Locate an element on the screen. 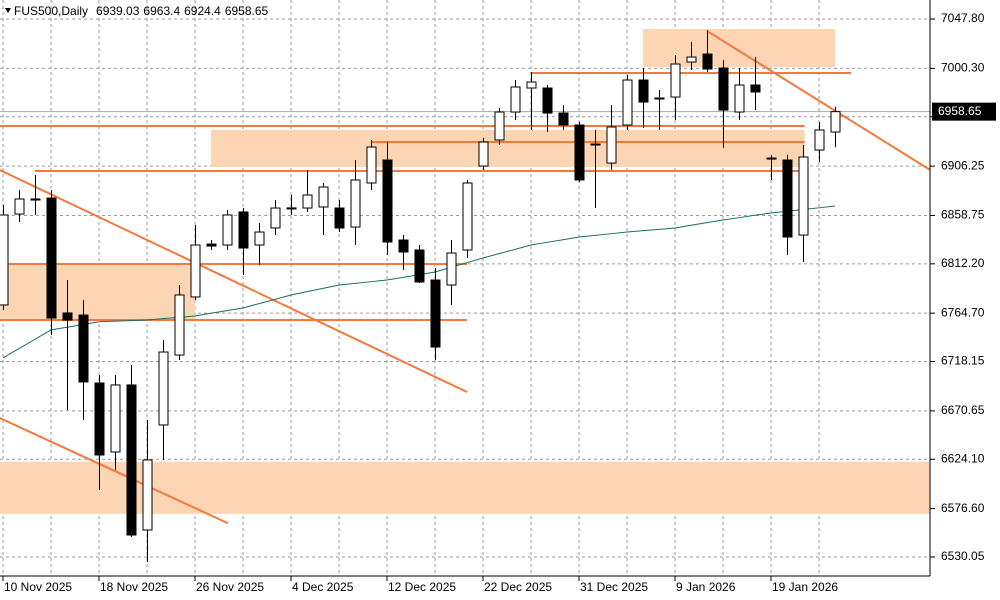 The width and height of the screenshot is (1000, 600). y-tick-label: 7047.80 is located at coordinates (963, 18).